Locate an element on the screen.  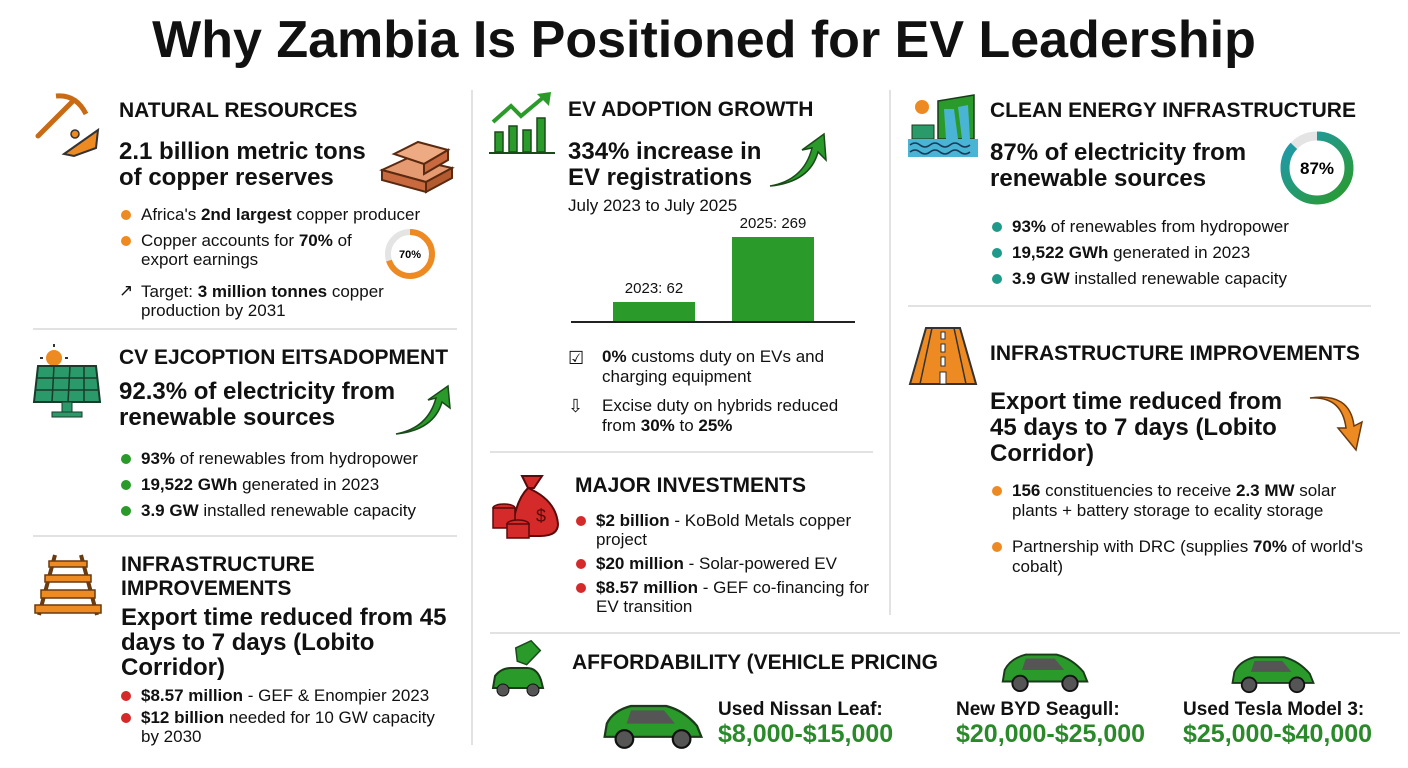
text: copper production by 2031 is located at coordinates (262, 301).